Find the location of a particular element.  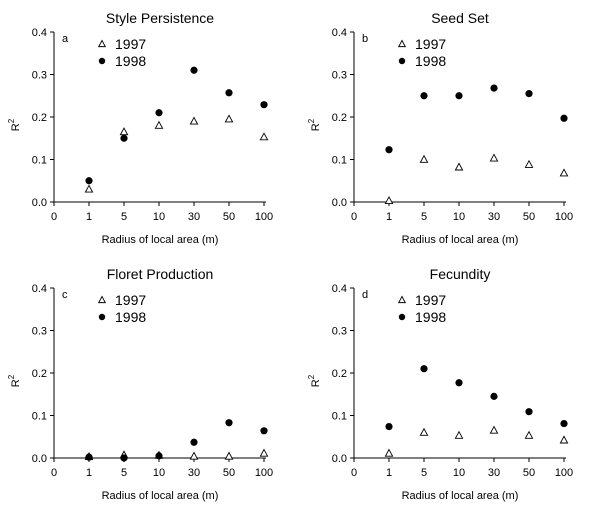

chart-title: Style Persistence is located at coordinates (160, 18).